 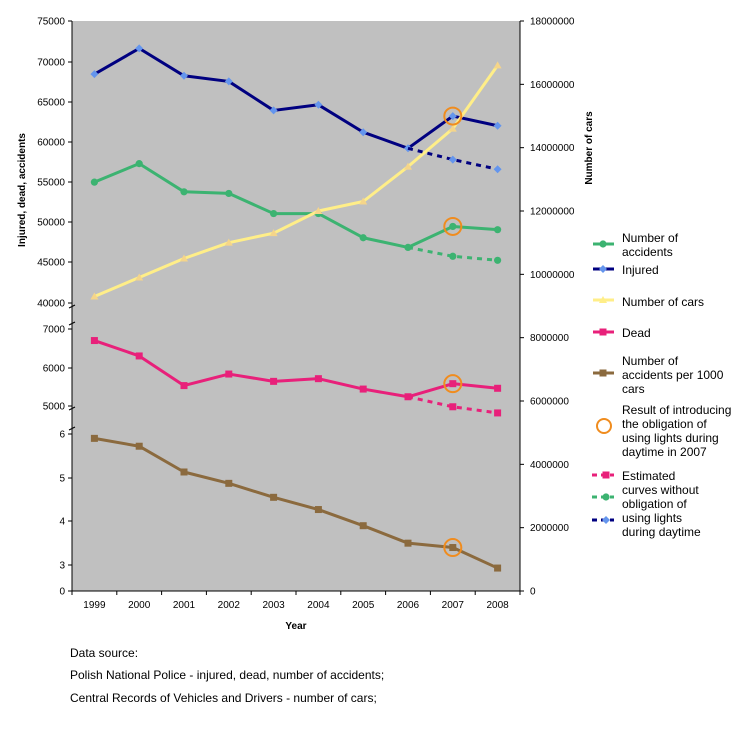 What do you see at coordinates (94, 605) in the screenshot?
I see `x-tick-label: 1999` at bounding box center [94, 605].